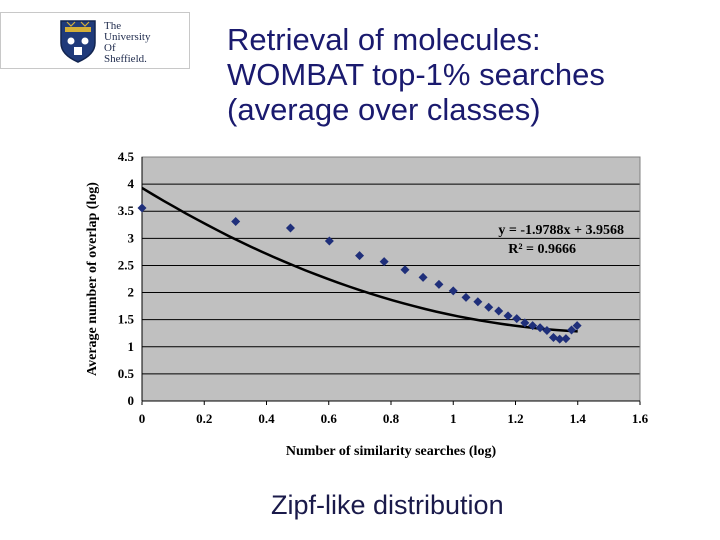  Describe the element at coordinates (387, 505) in the screenshot. I see `slide-footer: Zipf-like distribution` at that location.